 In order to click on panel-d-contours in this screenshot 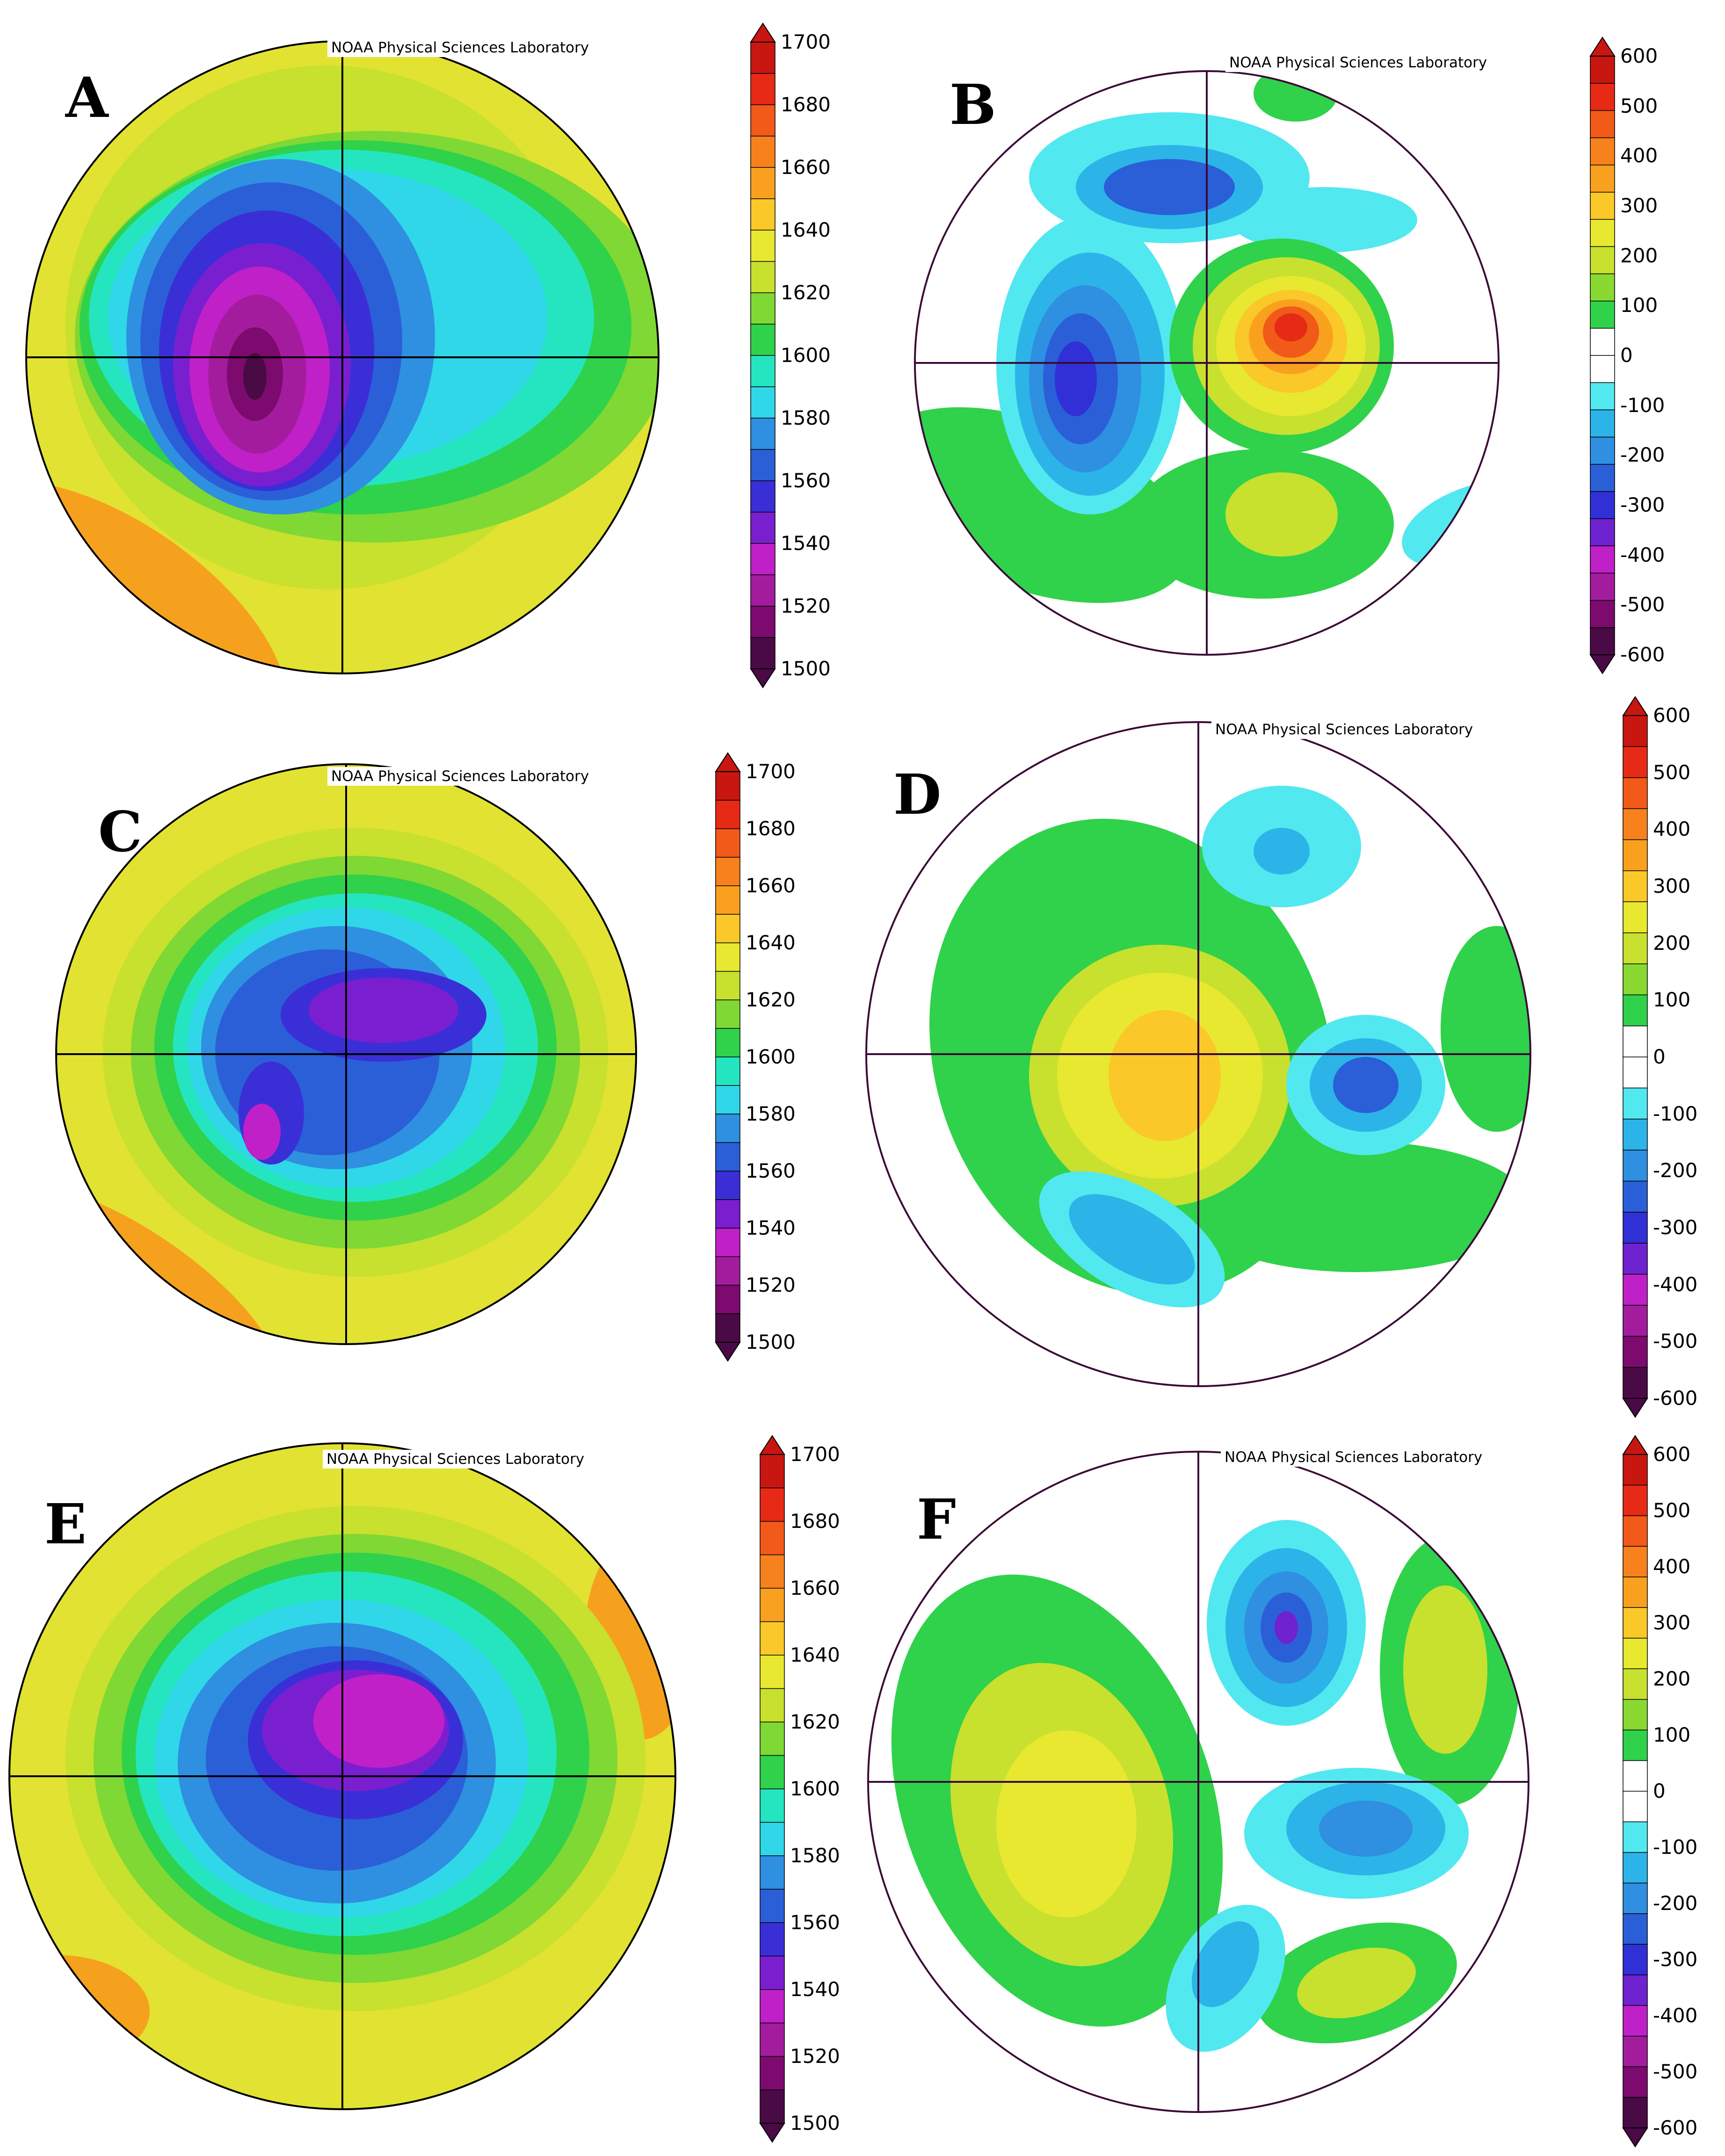, I will do `click(1198, 1054)`.